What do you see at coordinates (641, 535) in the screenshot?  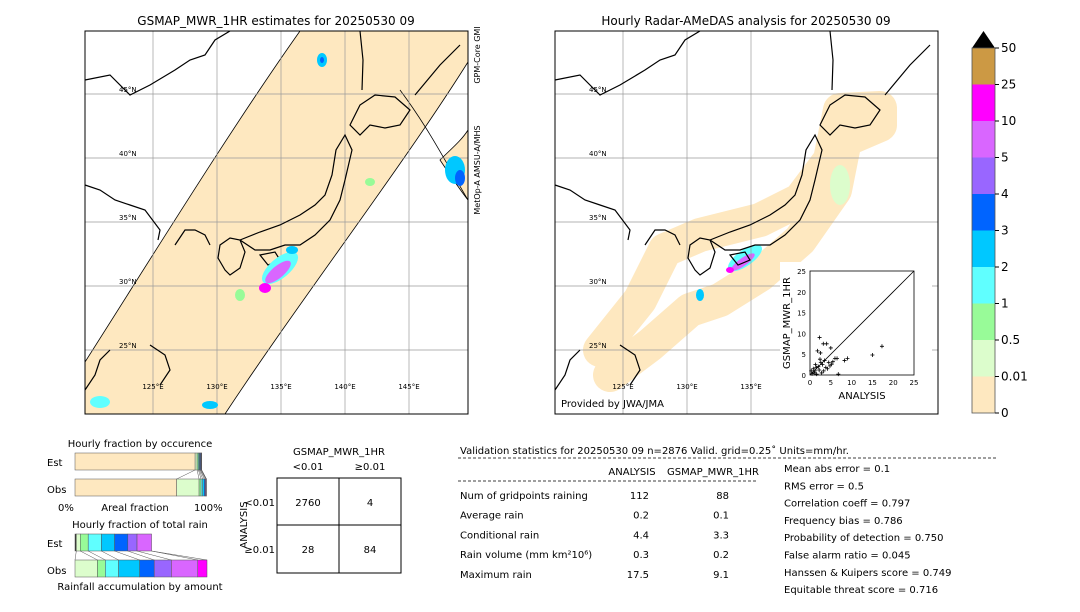 I see `stat-analysis-value: 4.4` at bounding box center [641, 535].